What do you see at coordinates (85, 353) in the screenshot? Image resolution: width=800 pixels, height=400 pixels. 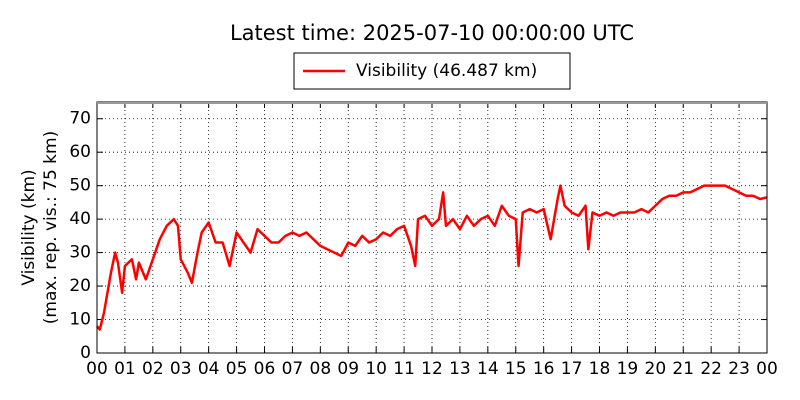 I see `y-tick-label: 0` at bounding box center [85, 353].